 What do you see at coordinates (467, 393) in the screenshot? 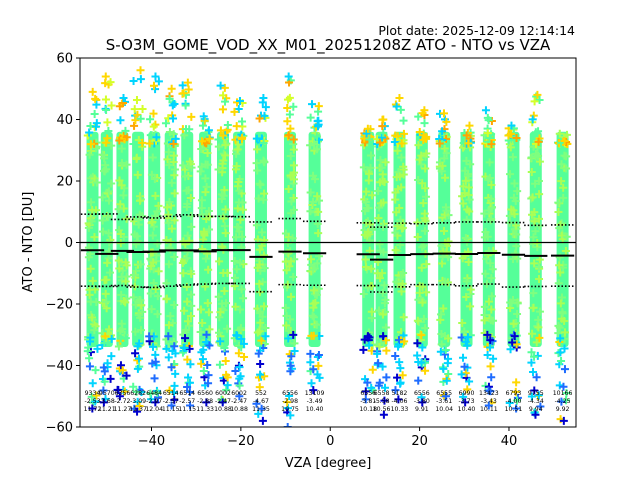
I see `stat-count-label: 6990` at bounding box center [467, 393].